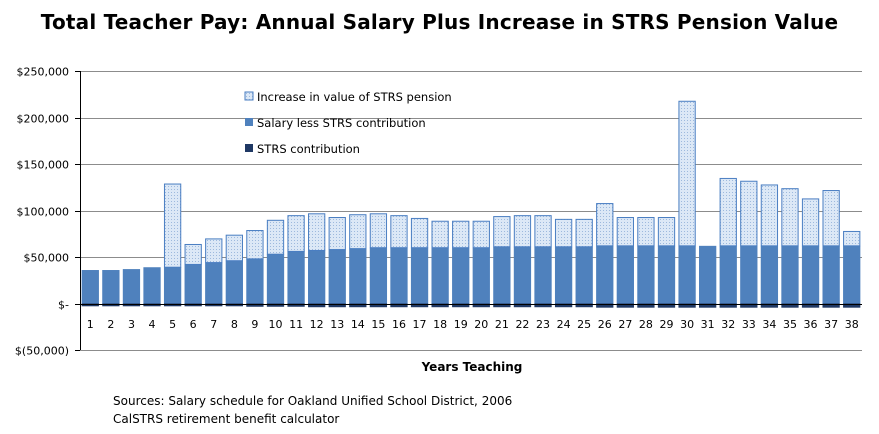 The image size is (879, 434). What do you see at coordinates (543, 324) in the screenshot?
I see `x-tick-label: 23` at bounding box center [543, 324].